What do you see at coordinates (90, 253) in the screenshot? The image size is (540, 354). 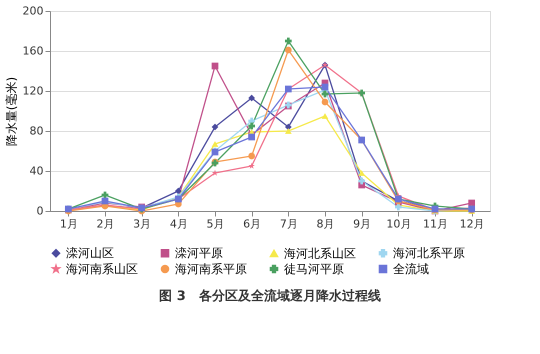 I see `legend-label: 滦河山区` at bounding box center [90, 253].